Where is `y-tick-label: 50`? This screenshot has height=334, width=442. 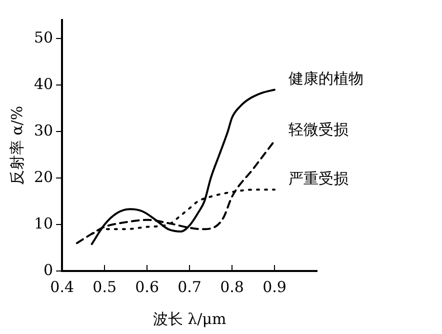 y-tick-label: 50 is located at coordinates (44, 37).